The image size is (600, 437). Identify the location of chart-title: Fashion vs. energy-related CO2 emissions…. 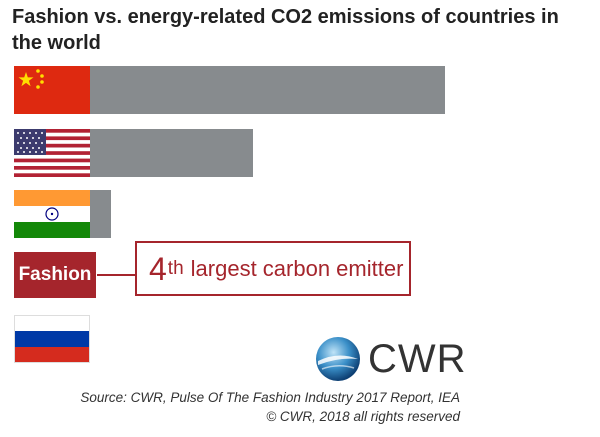
(285, 30).